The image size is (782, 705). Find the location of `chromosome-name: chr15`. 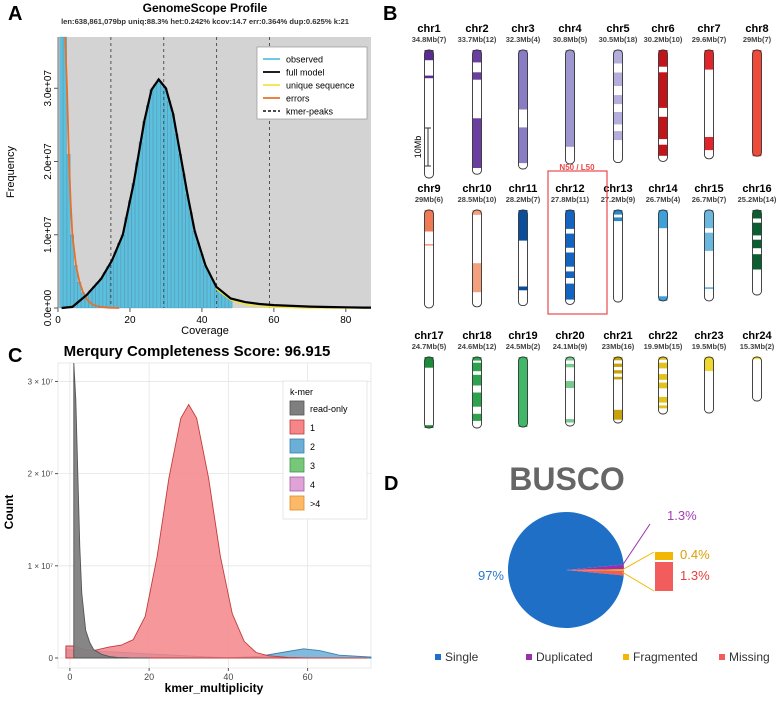

chromosome-name: chr15 is located at coordinates (708, 189).